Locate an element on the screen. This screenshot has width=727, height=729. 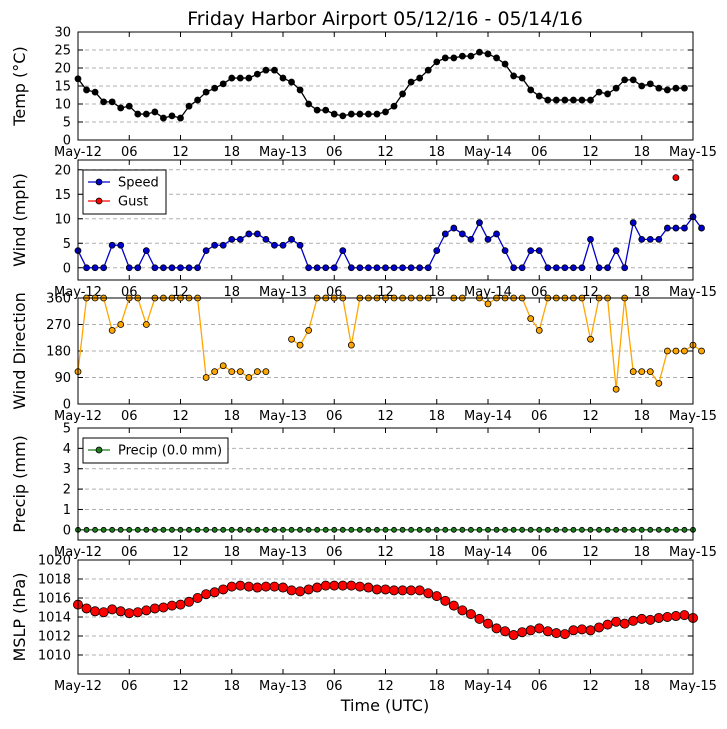
y-tick-label: 1 is located at coordinates (67, 510).